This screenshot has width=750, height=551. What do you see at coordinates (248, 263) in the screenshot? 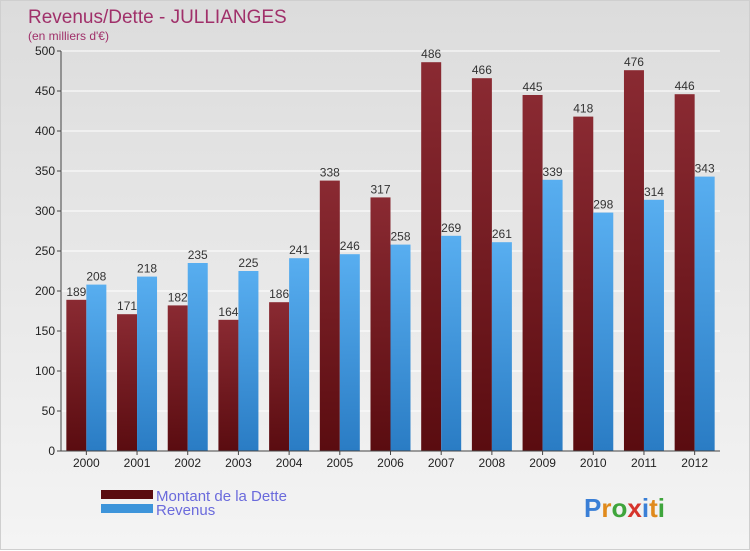
I see `data-label-revenue: 225` at bounding box center [248, 263].